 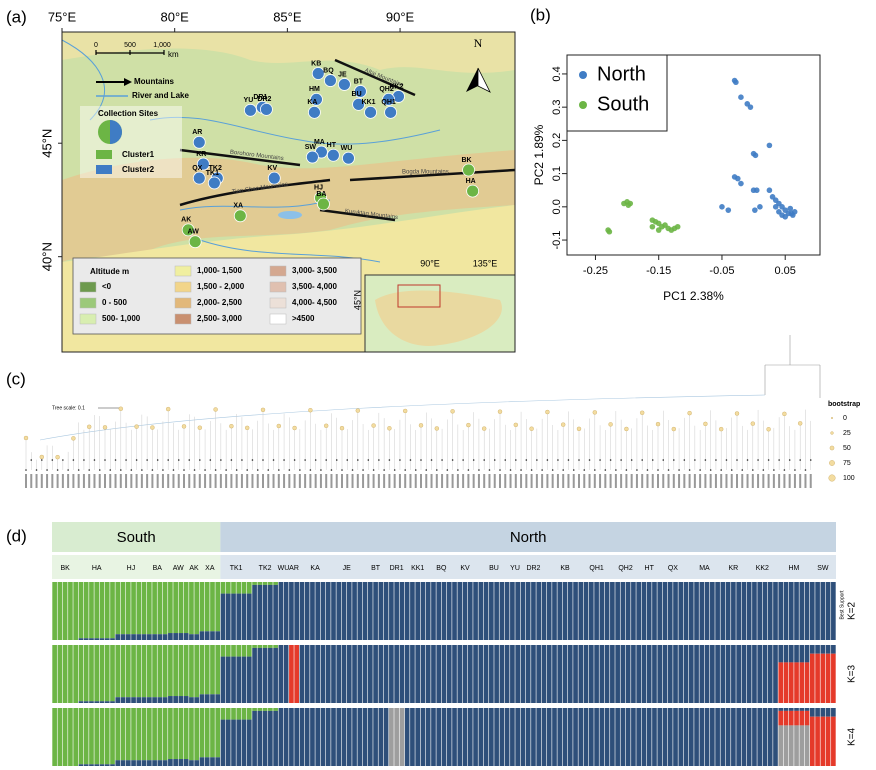 I want to click on mountain-line, so click(x=357, y=215).